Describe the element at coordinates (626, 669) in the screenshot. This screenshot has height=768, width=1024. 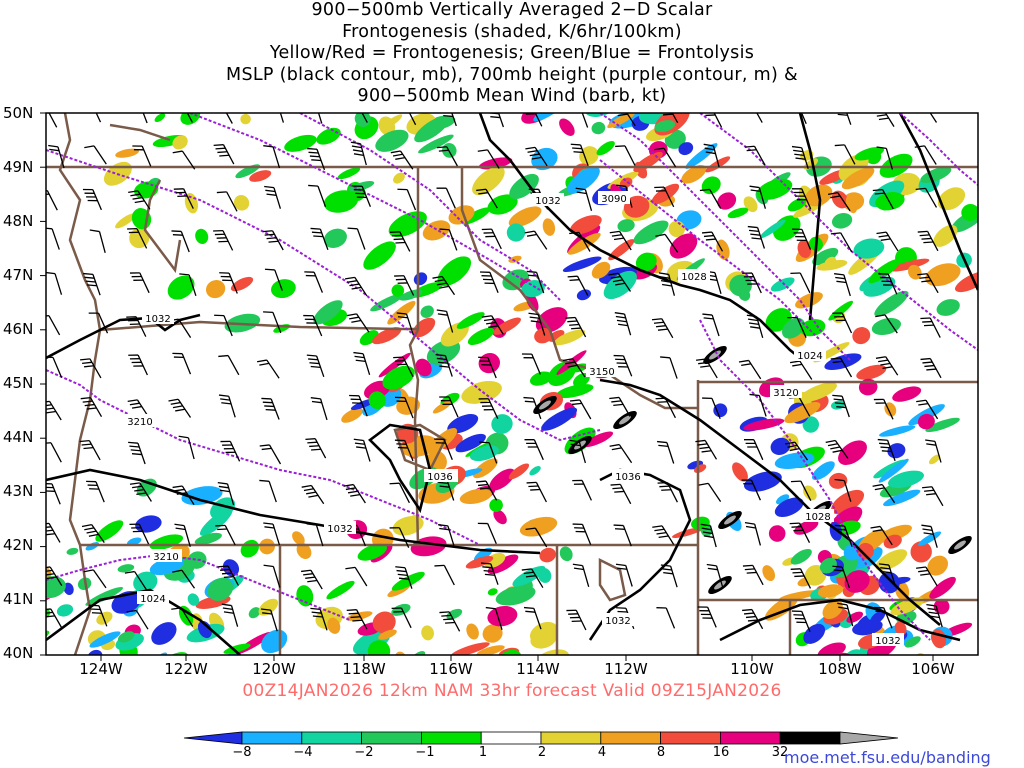
I see `lon-label: 112W` at that location.